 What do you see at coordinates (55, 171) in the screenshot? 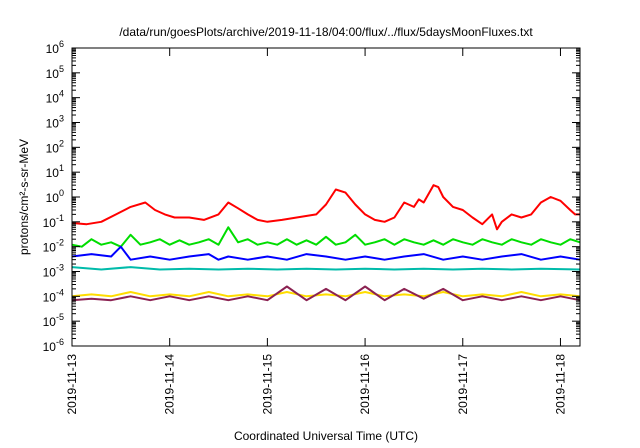
I see `y-tick-label: 10¹` at bounding box center [55, 171].